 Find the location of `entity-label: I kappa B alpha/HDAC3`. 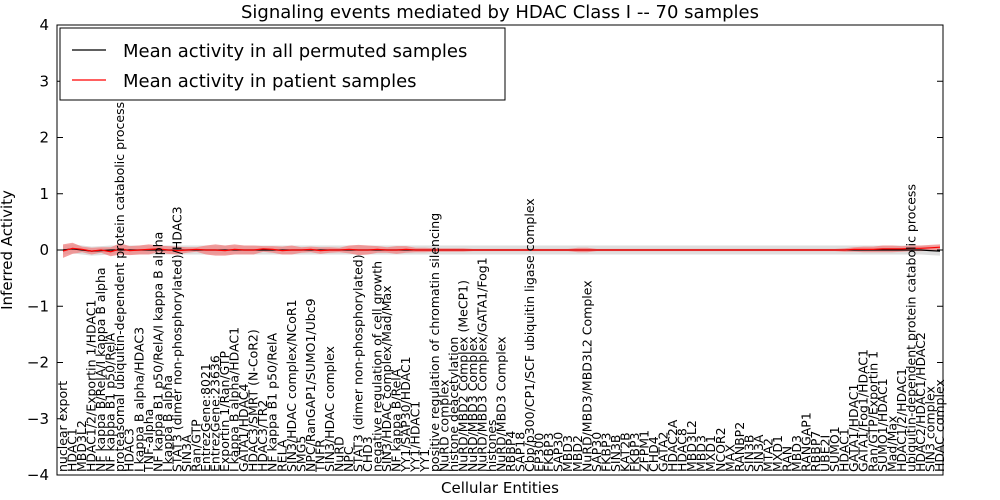

entity-label: I kappa B alpha/HDAC3 is located at coordinates (138, 399).